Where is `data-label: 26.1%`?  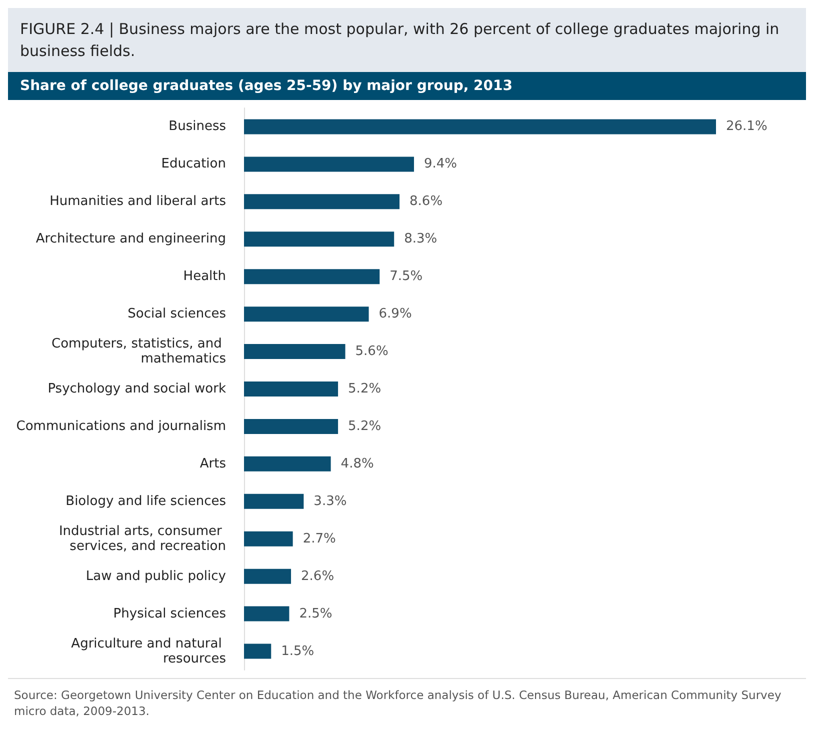
data-label: 26.1% is located at coordinates (747, 126).